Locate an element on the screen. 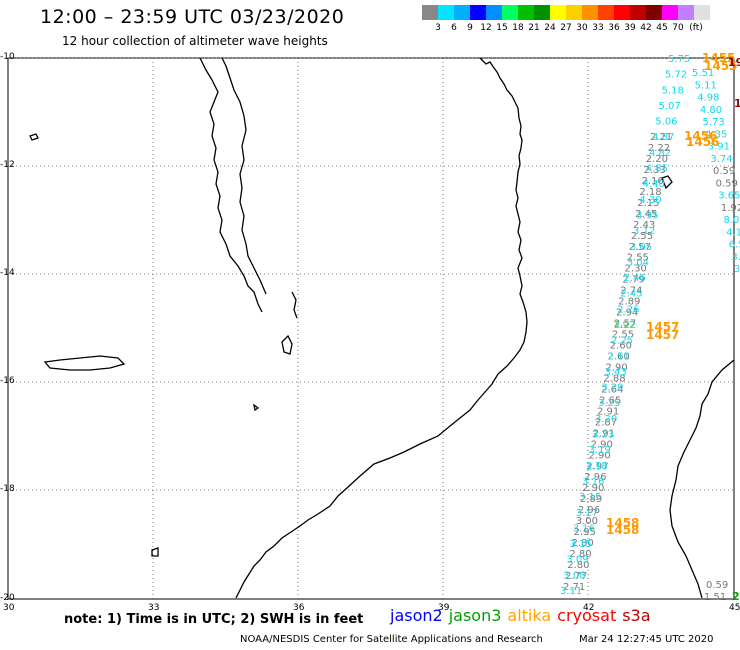 The height and width of the screenshot is (650, 740). swh-label-cyan: 3.15 is located at coordinates (581, 544).